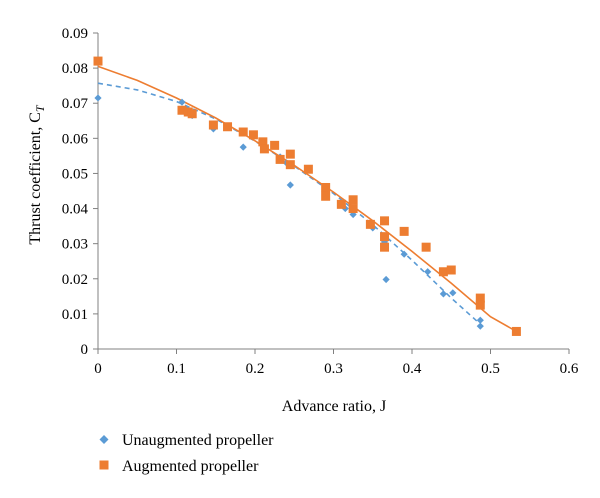  What do you see at coordinates (75, 174) in the screenshot?
I see `y-tick-label: 0.05` at bounding box center [75, 174].